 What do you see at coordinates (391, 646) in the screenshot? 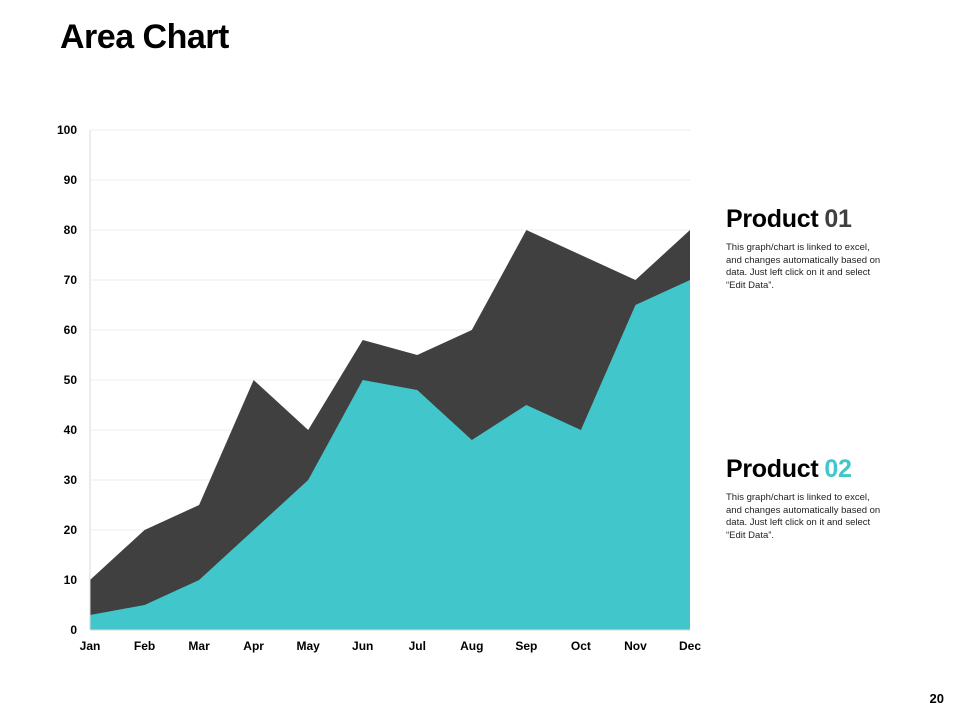
I see `x-axis-ticks: Jan Feb Mar Apr May Jun Jul Aug Sep Oct Nov Dec` at bounding box center [391, 646].